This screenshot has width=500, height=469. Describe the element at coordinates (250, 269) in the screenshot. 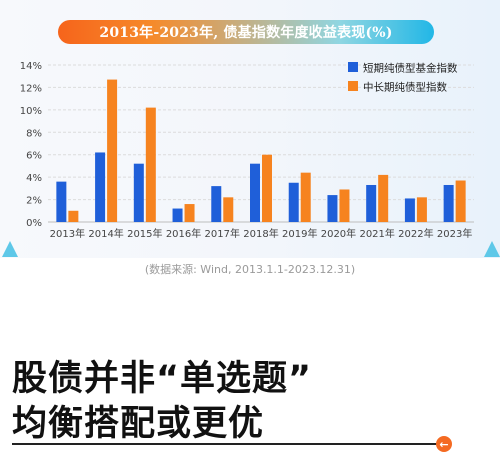

I see `data-source-note: (数据来源: Wind, 2013.1.1-2023.12.31)` at that location.